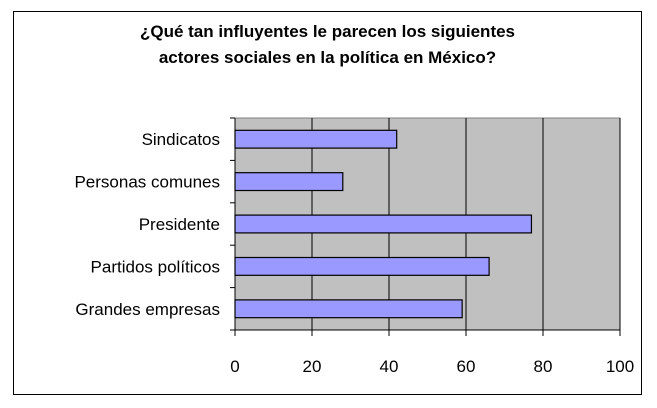 The image size is (657, 408). What do you see at coordinates (155, 266) in the screenshot?
I see `category-label: Partidos políticos` at bounding box center [155, 266].